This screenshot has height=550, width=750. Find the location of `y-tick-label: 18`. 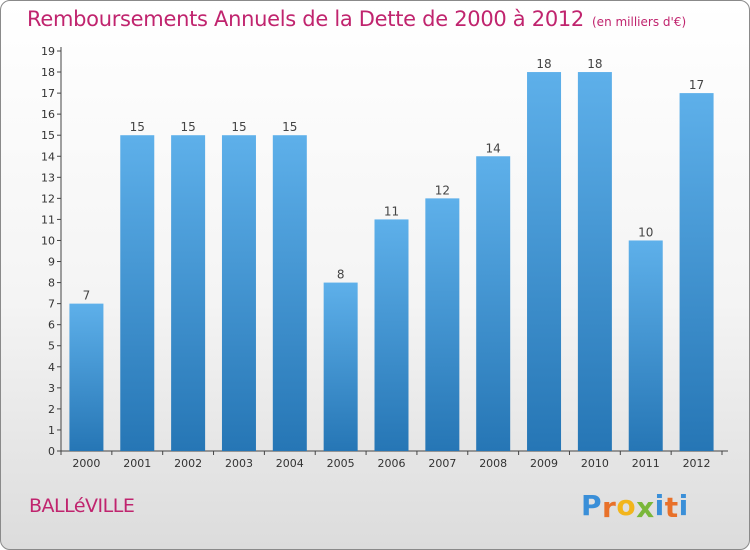

y-tick-label: 18 is located at coordinates (48, 72).